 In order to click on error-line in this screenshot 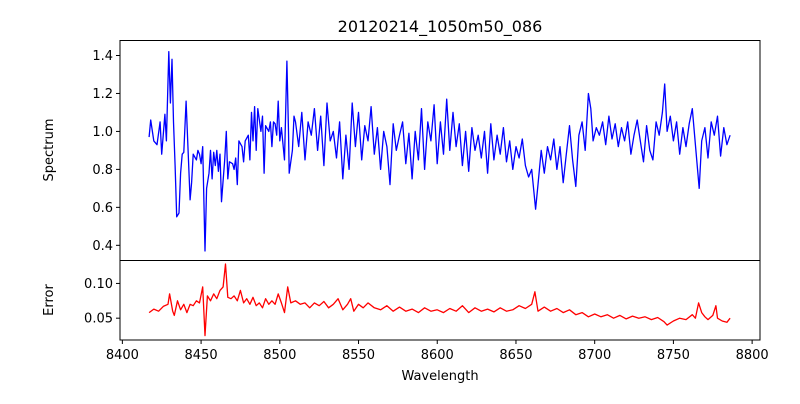, I will do `click(439, 300)`.